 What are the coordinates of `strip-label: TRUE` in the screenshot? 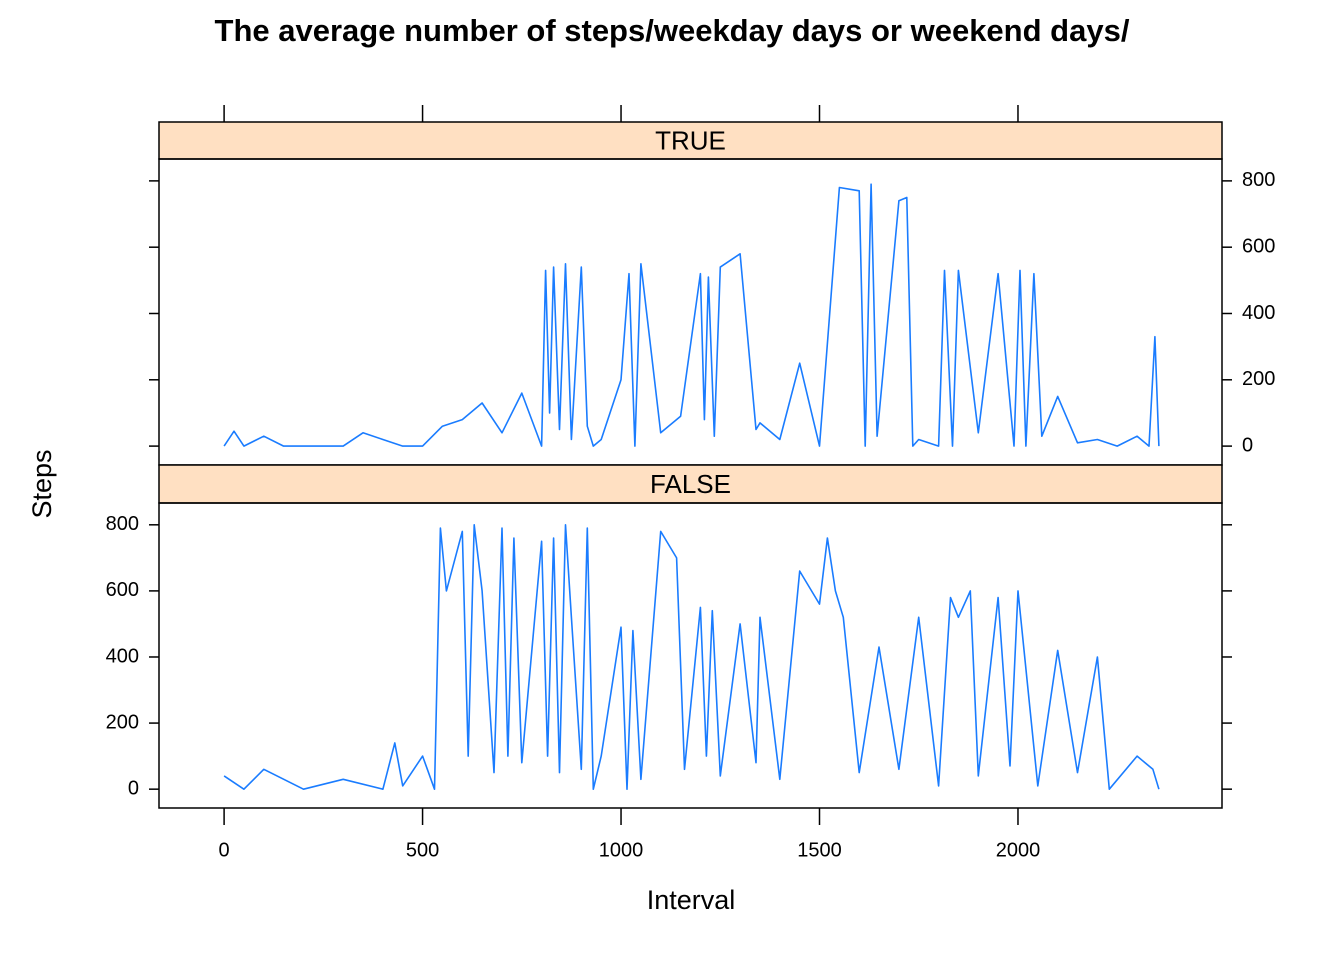 It's located at (690, 140).